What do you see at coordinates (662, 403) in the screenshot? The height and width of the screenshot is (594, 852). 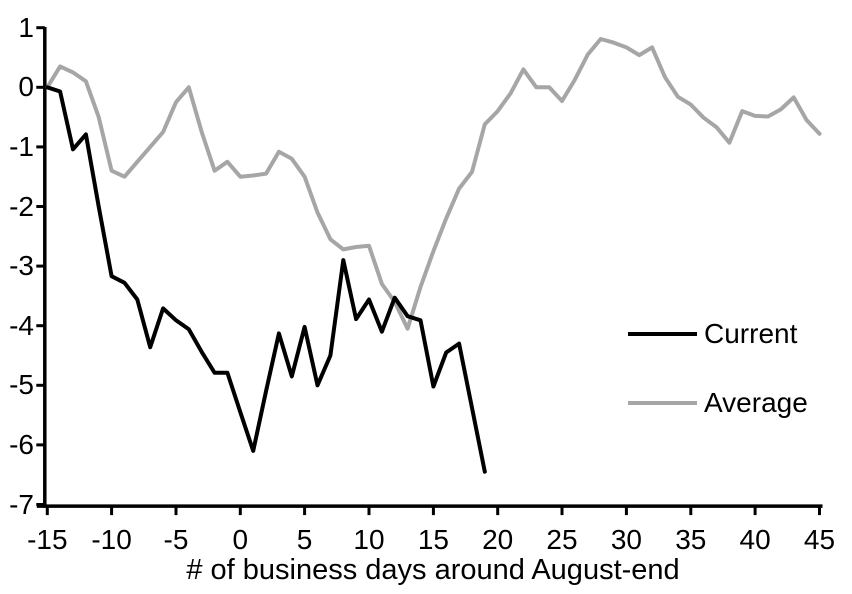 I see `legend-line-average` at bounding box center [662, 403].